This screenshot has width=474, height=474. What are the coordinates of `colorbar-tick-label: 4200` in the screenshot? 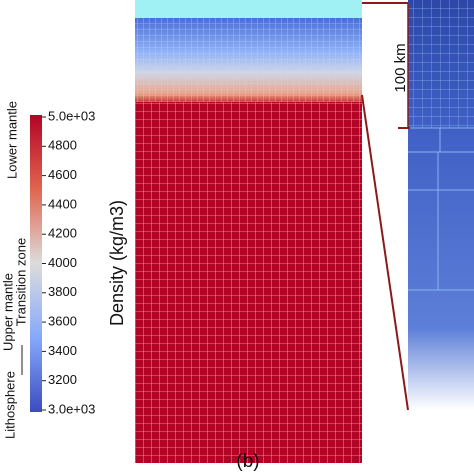 It's located at (62, 233).